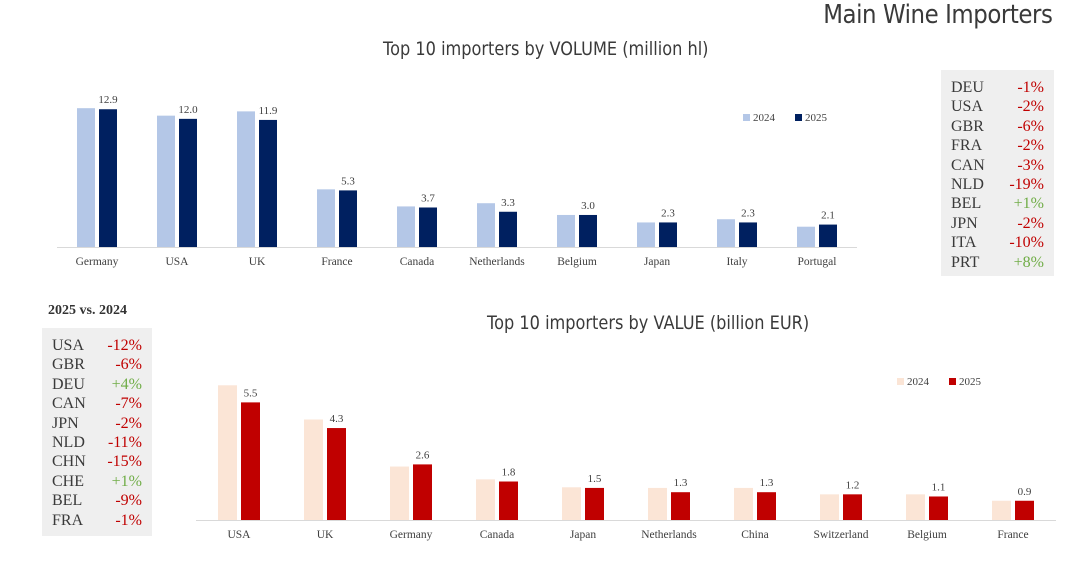 The width and height of the screenshot is (1080, 574). What do you see at coordinates (746, 117) in the screenshot?
I see `legend-swatch-2024` at bounding box center [746, 117].